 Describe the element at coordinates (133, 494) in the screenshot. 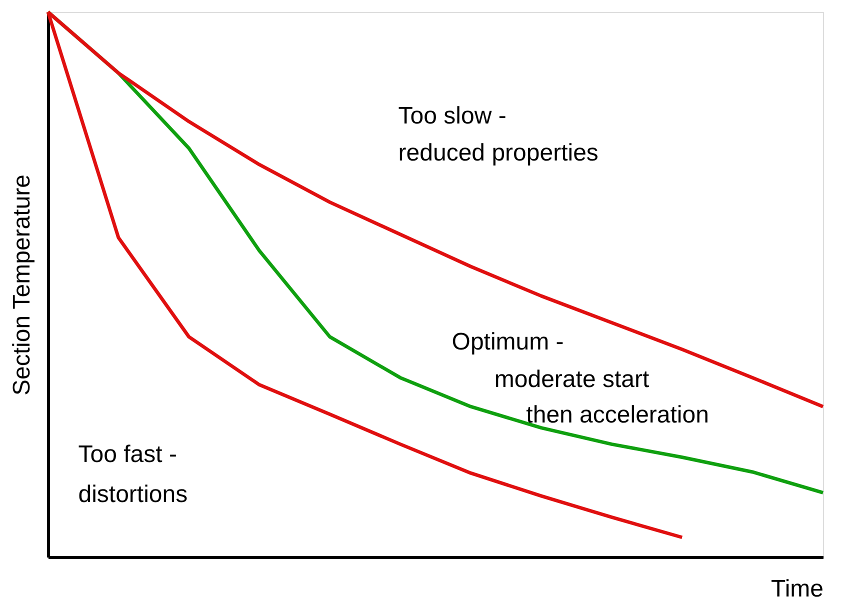

I see `annotation: distortions` at that location.